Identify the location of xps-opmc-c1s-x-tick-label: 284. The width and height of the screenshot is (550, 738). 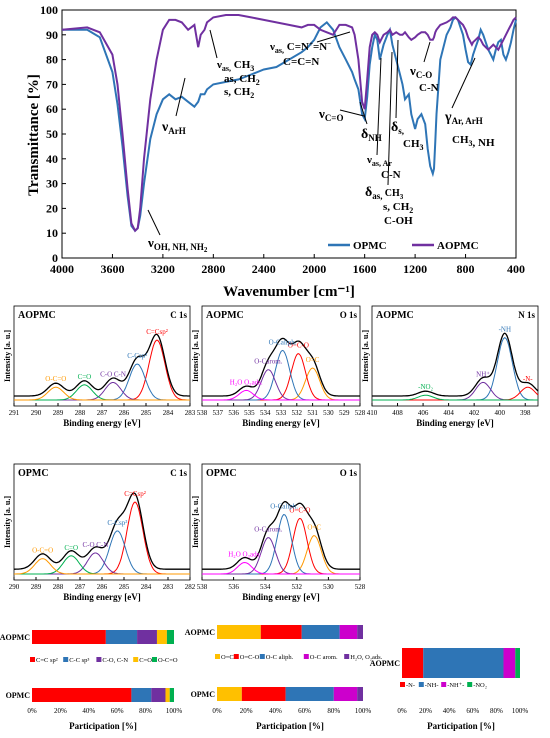
(146, 587).